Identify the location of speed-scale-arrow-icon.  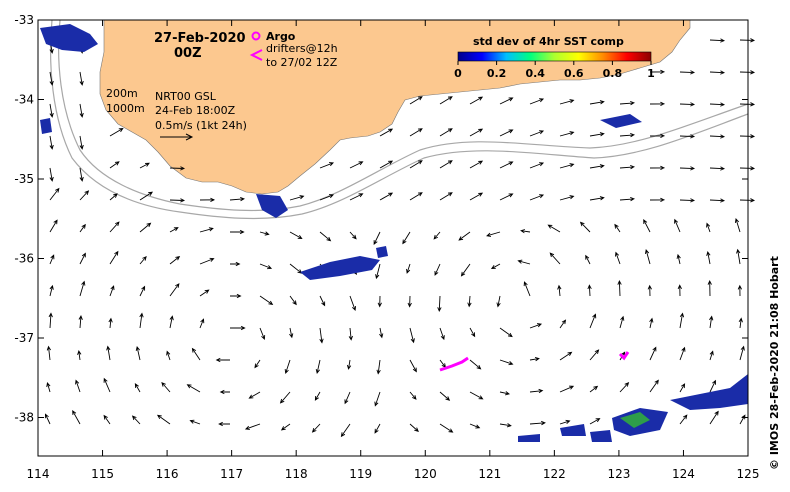
(177, 137).